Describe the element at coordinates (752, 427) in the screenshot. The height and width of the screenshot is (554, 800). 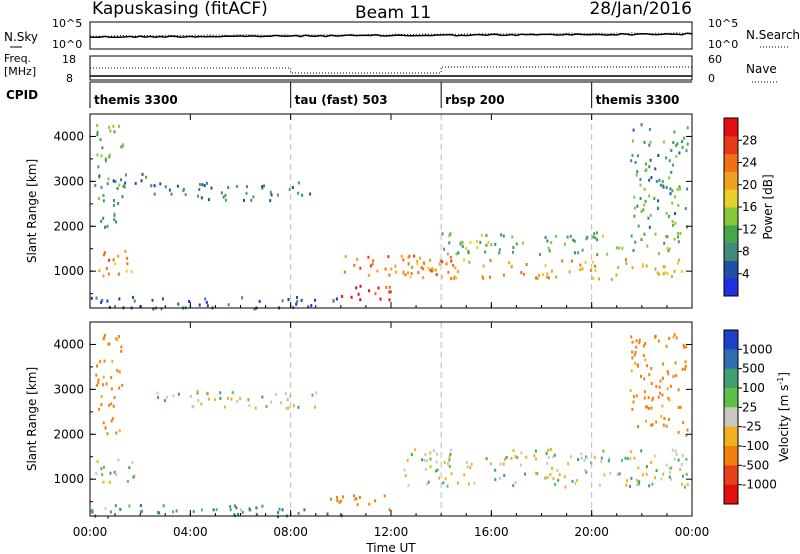
I see `velocity-colorbar-tick-label: -25` at that location.